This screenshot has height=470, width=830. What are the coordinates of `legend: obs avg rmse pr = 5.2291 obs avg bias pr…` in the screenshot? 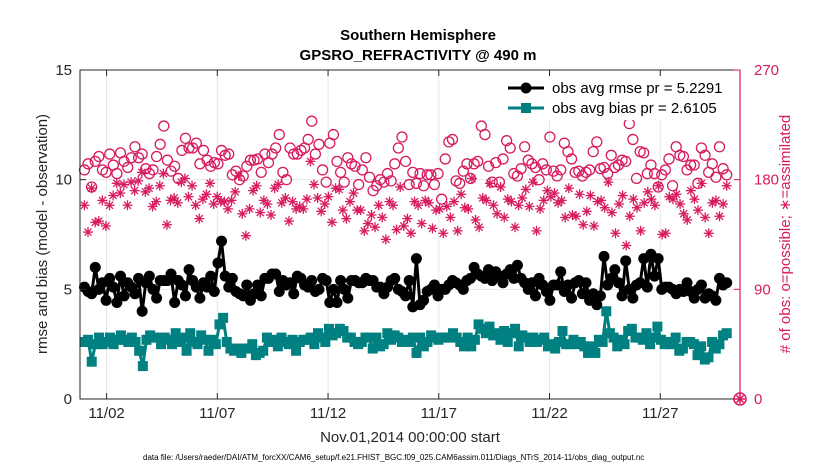 It's located at (618, 98).